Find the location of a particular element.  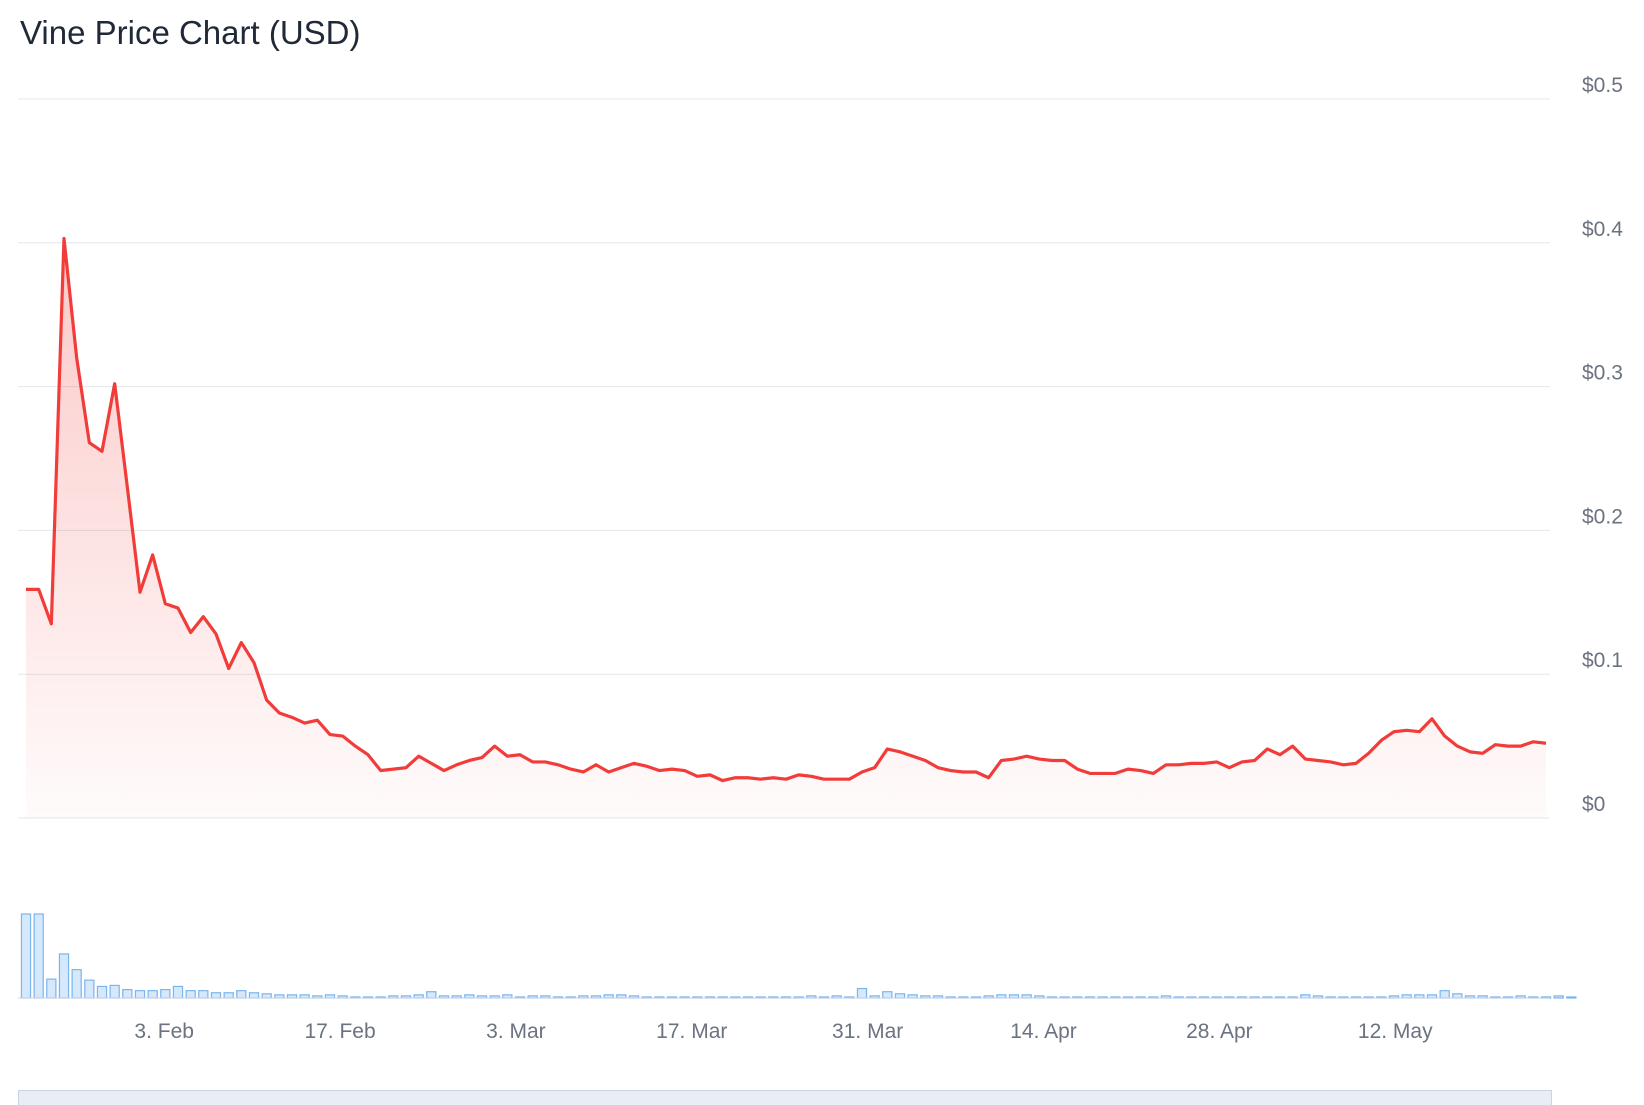

y-tick-label: $0.4 is located at coordinates (1602, 229).